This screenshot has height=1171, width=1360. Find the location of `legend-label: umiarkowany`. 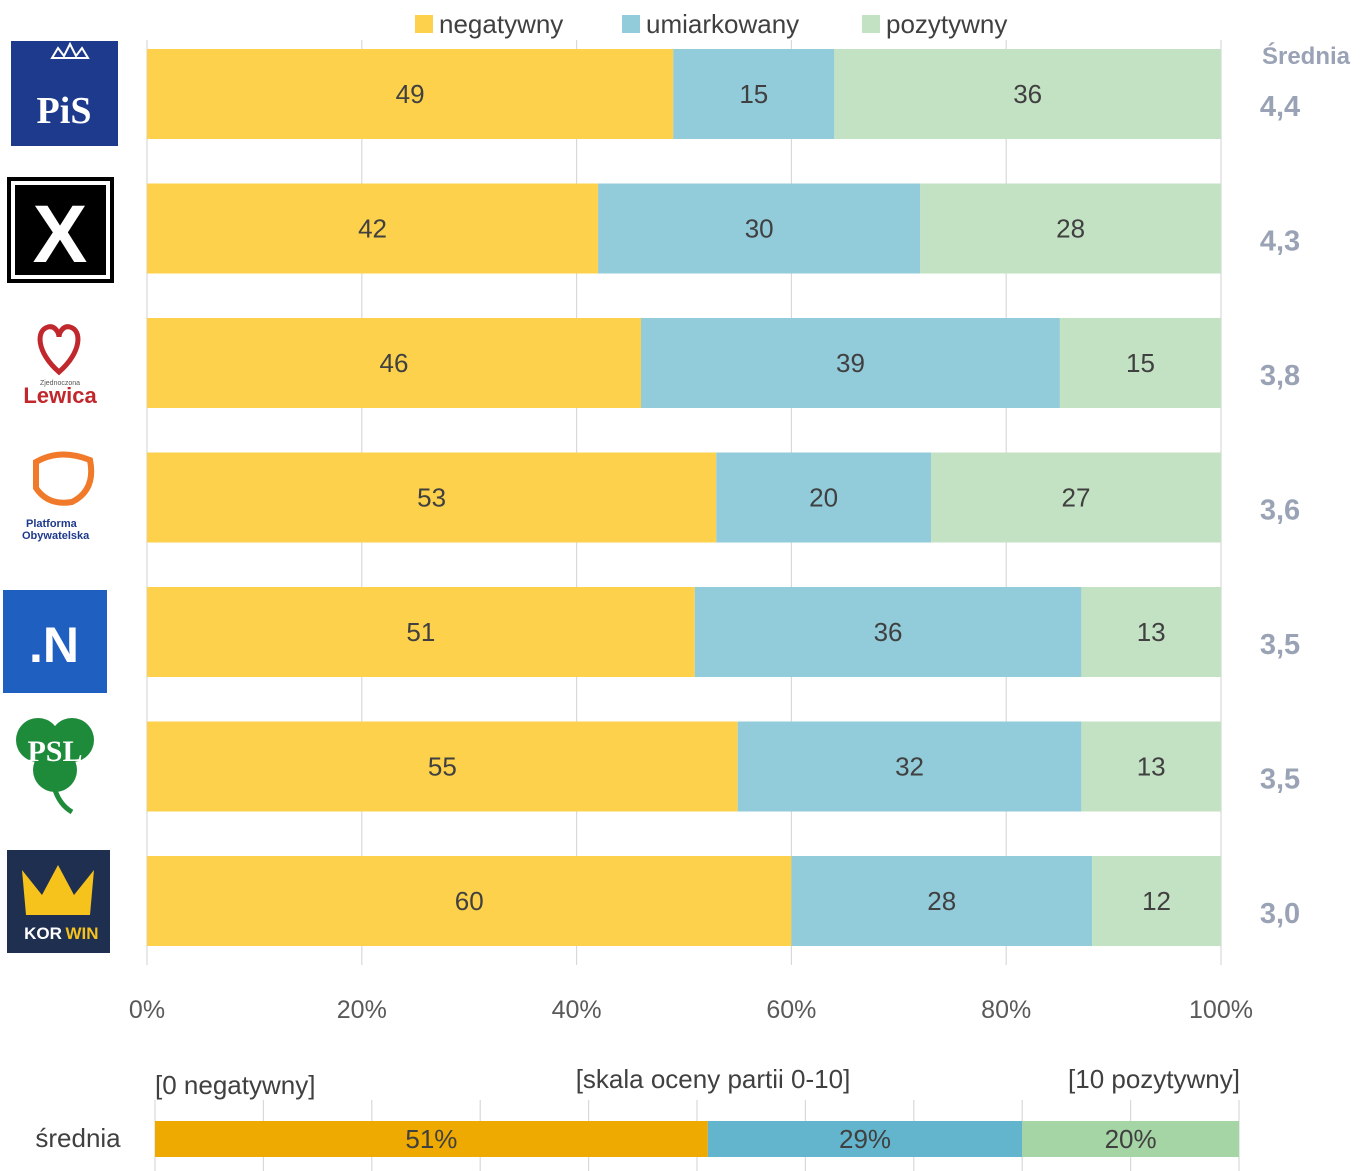

legend-label: umiarkowany is located at coordinates (722, 24).